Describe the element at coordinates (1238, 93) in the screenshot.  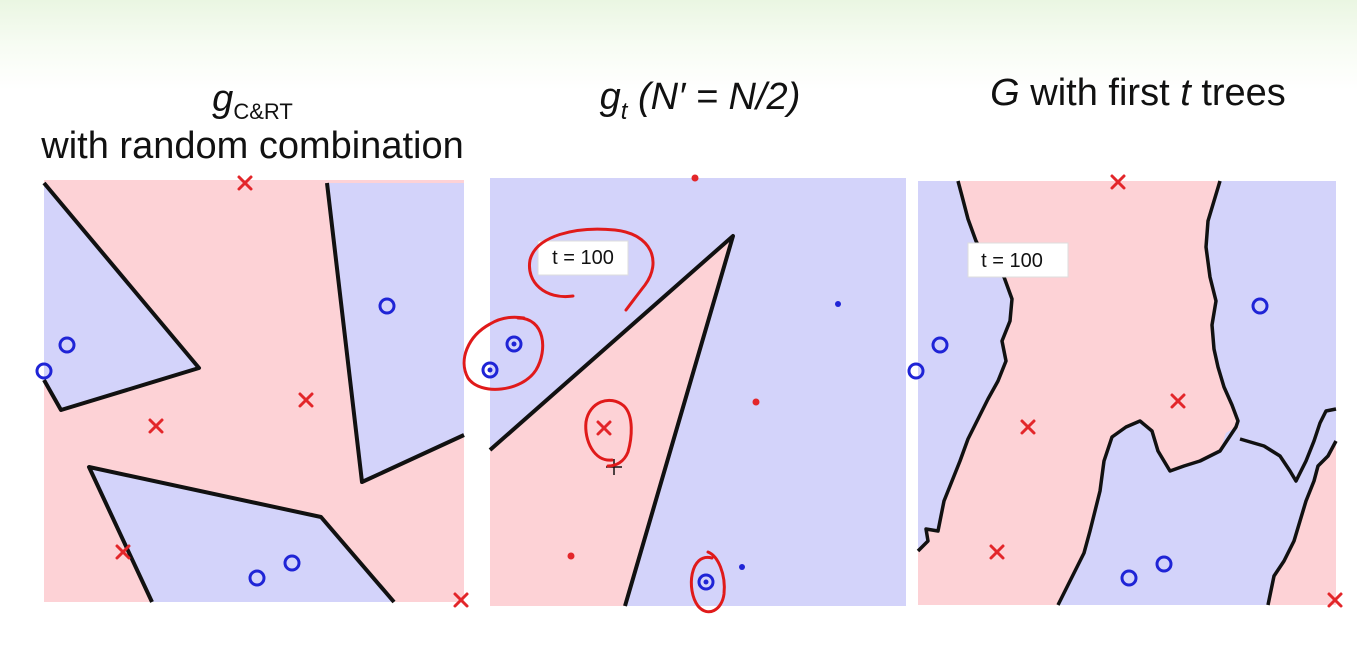
I see `title-right-text-2: trees` at that location.